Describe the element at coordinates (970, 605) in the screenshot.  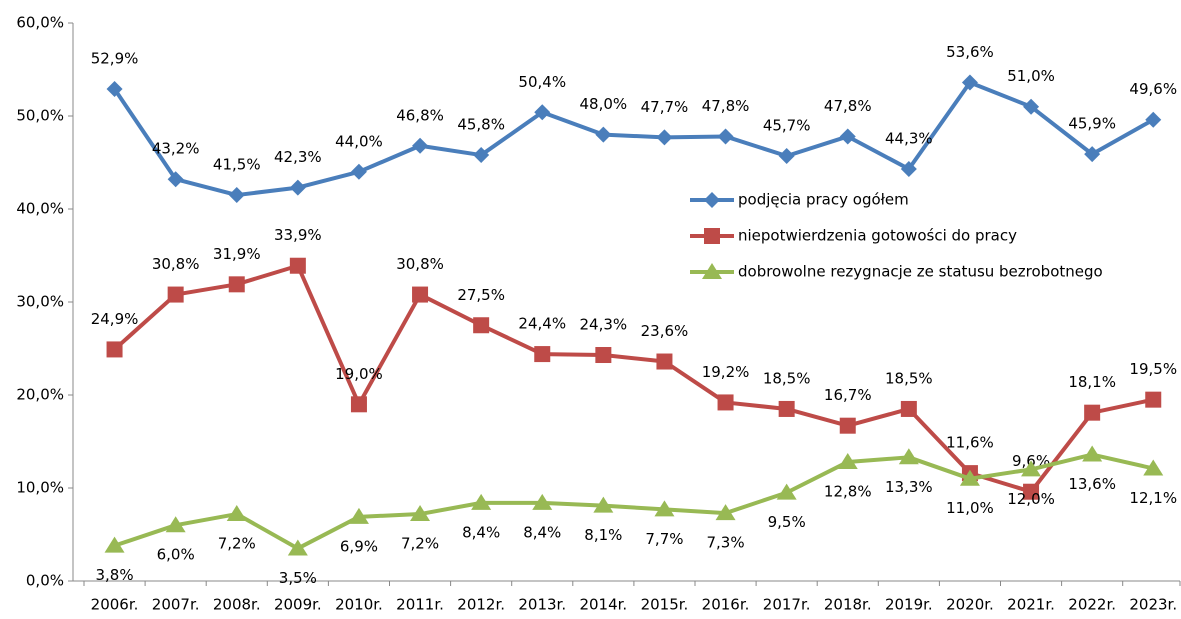
I see `x-tick-label: 2020r.` at that location.